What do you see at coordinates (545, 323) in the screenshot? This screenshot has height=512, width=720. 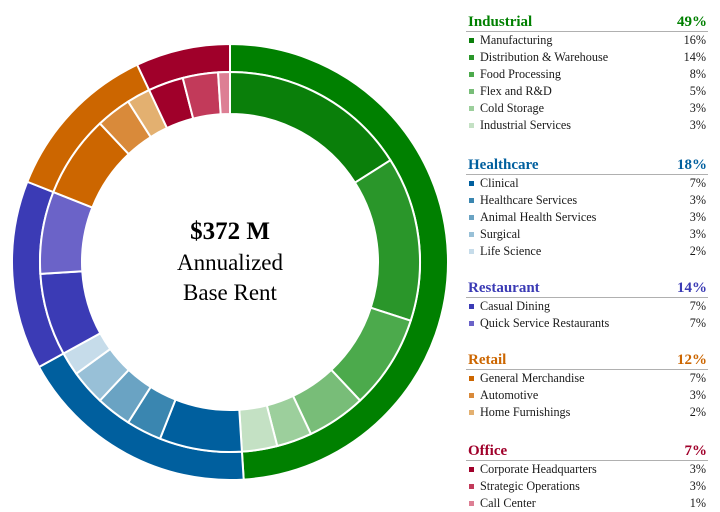 I see `legend-item-label: Quick Service Restaurants` at bounding box center [545, 323].